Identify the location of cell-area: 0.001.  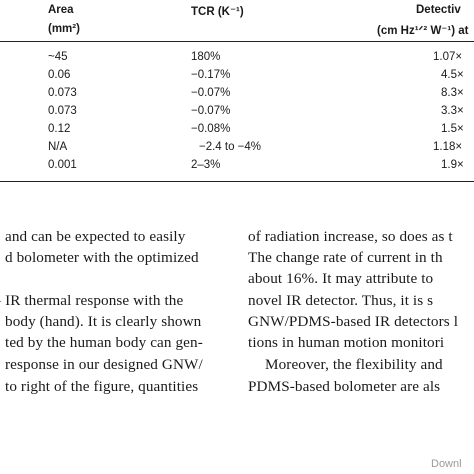
(62, 165).